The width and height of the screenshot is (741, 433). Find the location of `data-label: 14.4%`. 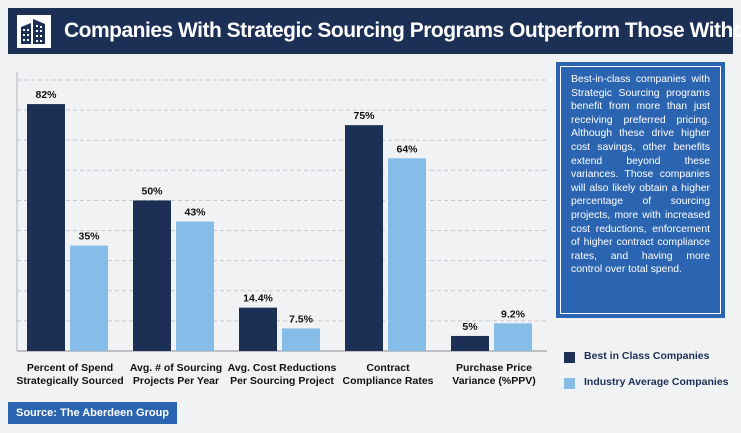

data-label: 14.4% is located at coordinates (258, 299).